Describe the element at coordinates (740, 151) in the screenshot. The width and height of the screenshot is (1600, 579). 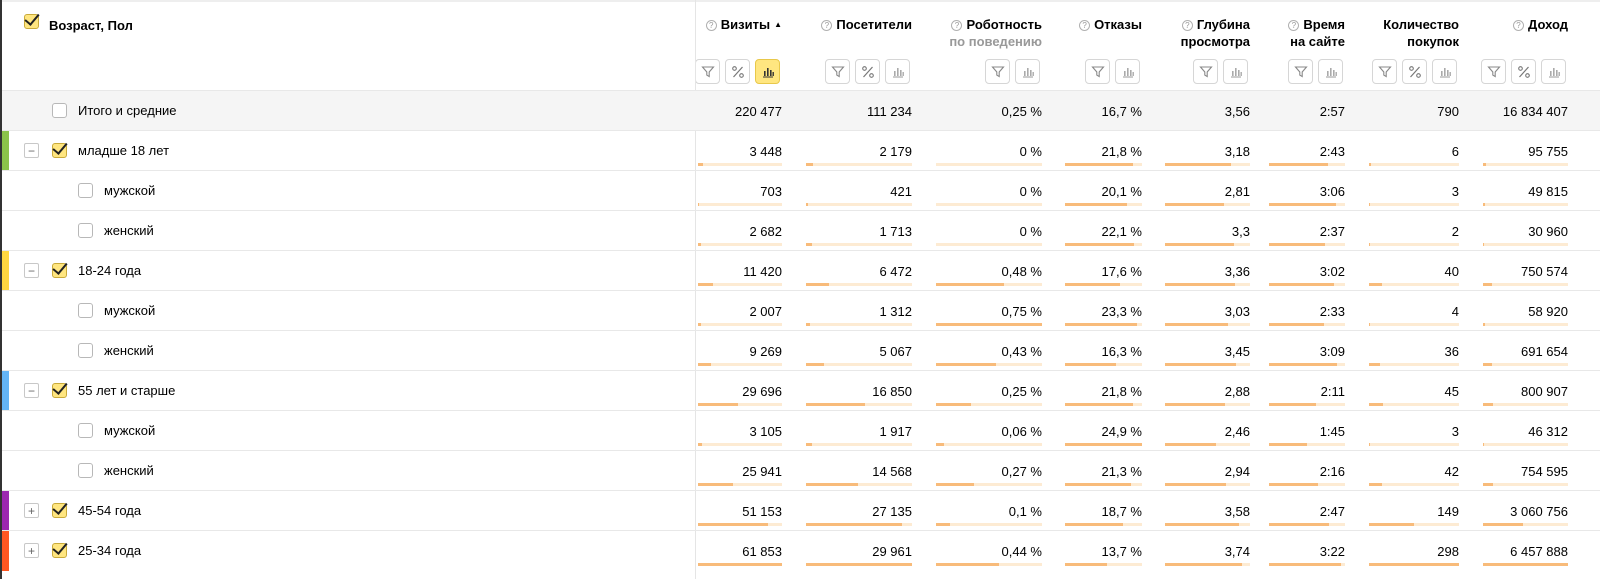
I see `cell-visits: 3 448` at that location.